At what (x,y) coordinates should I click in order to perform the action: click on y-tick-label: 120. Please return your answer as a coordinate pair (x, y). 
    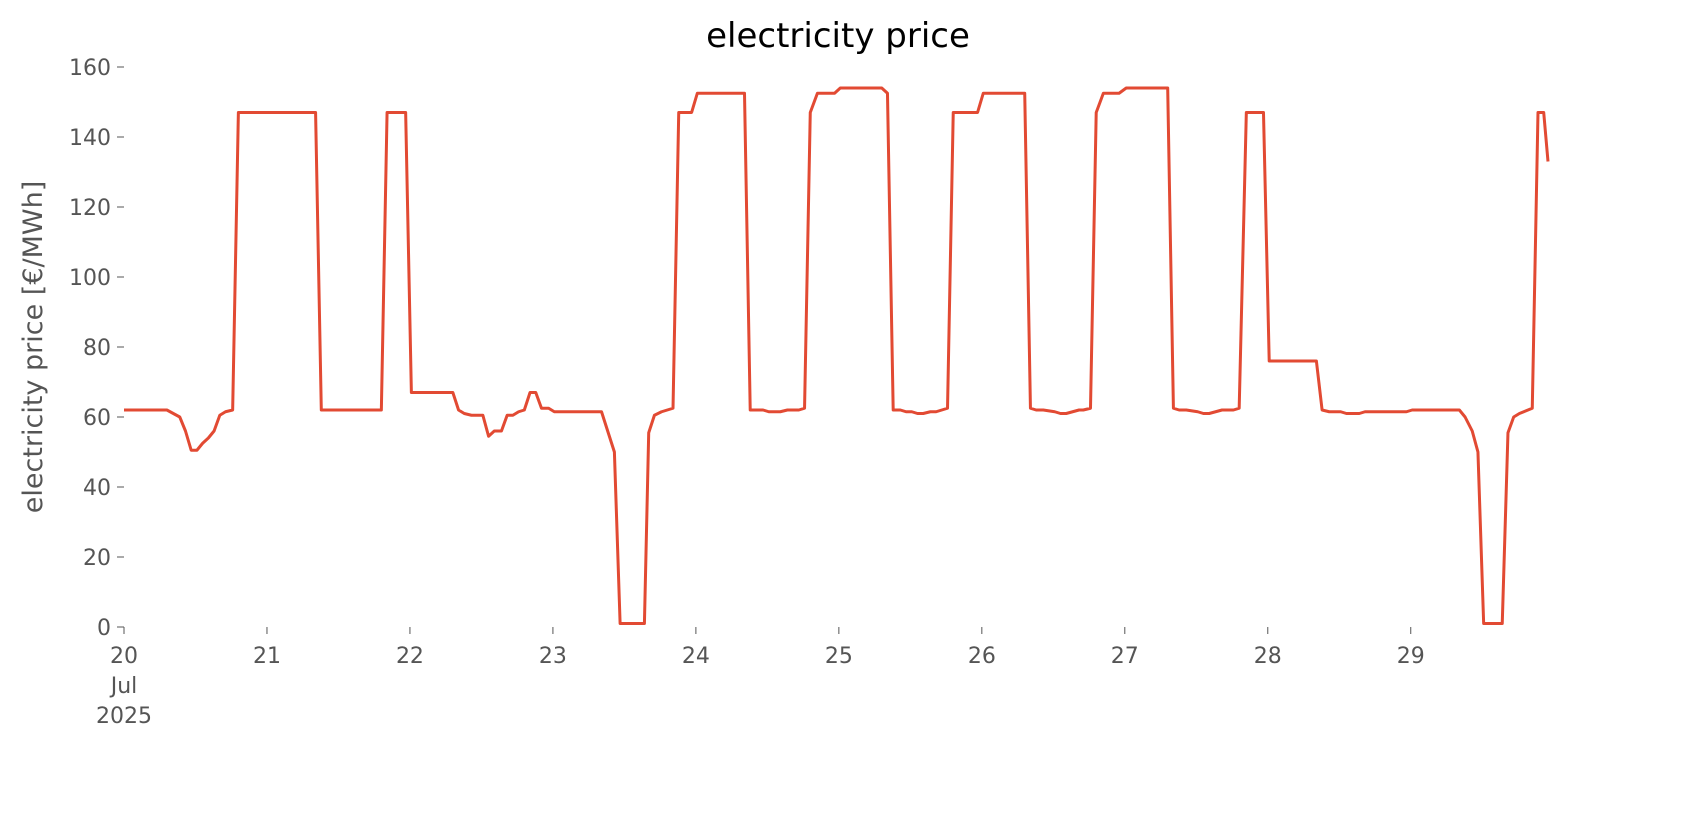
    Looking at the image, I should click on (90, 208).